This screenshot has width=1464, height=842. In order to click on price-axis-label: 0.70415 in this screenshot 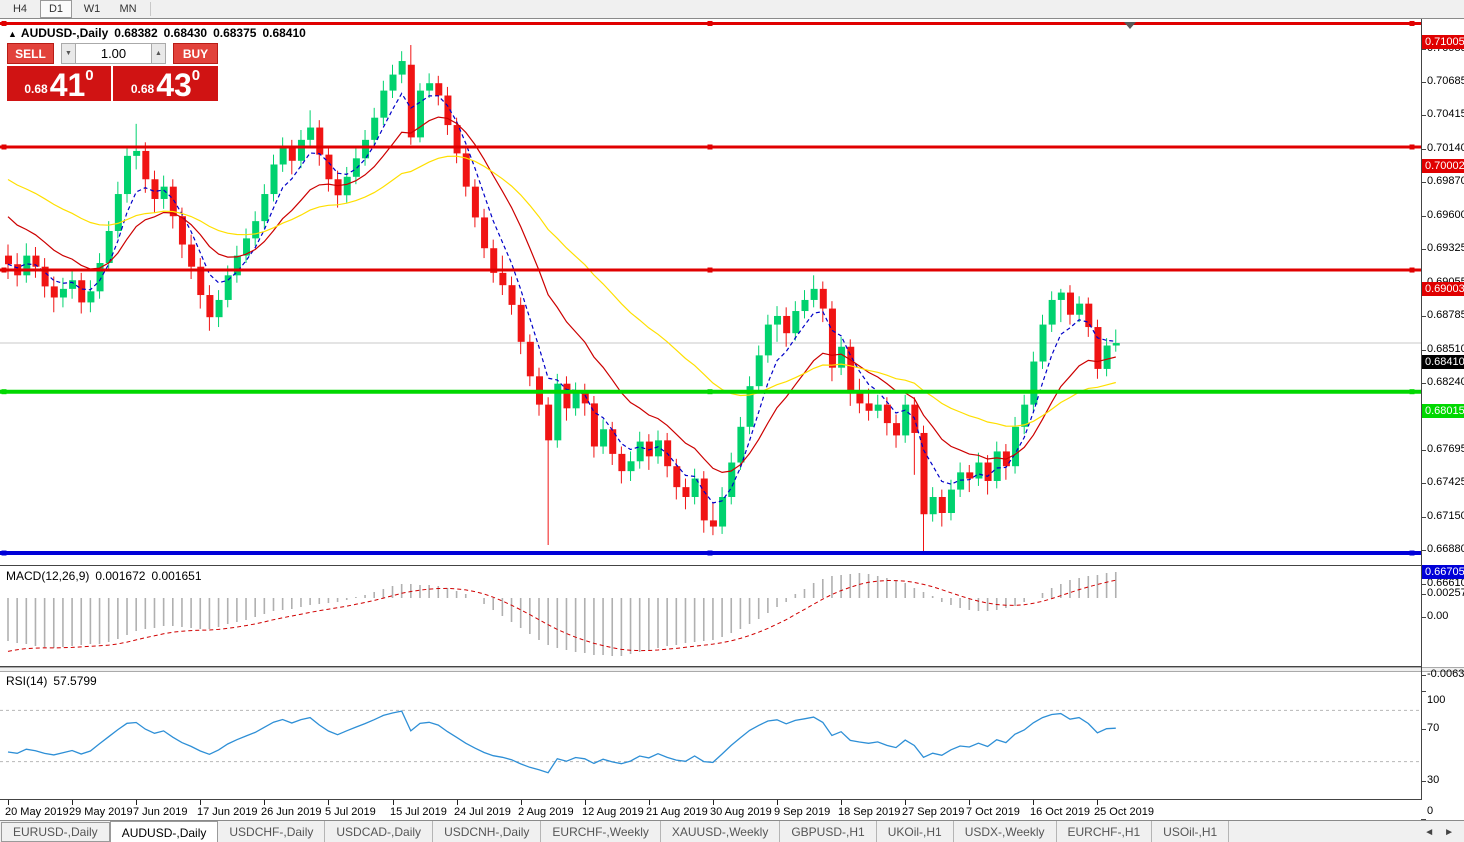, I will do `click(1445, 114)`.